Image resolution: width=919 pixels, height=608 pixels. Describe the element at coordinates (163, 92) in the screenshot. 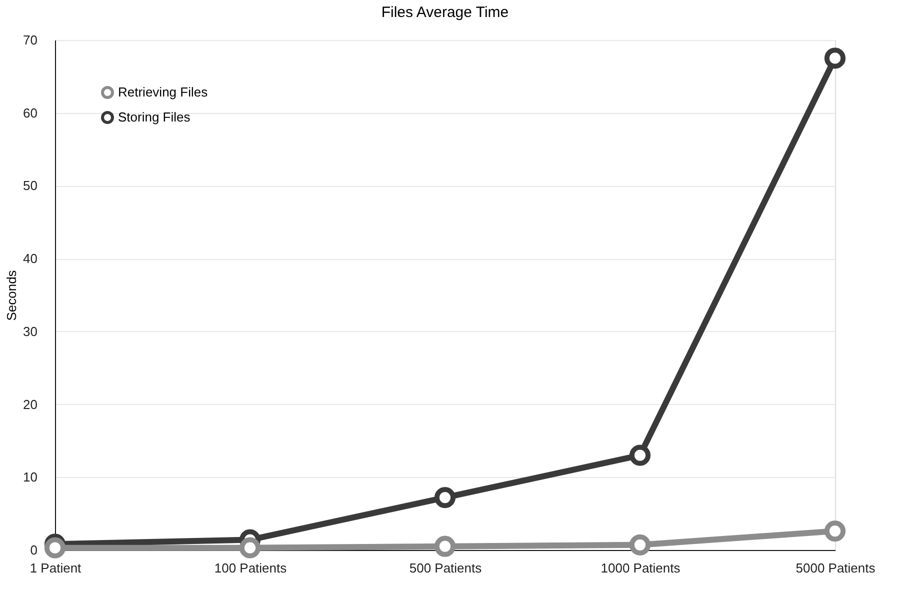

I see `legend-label: Retrieving Files` at that location.